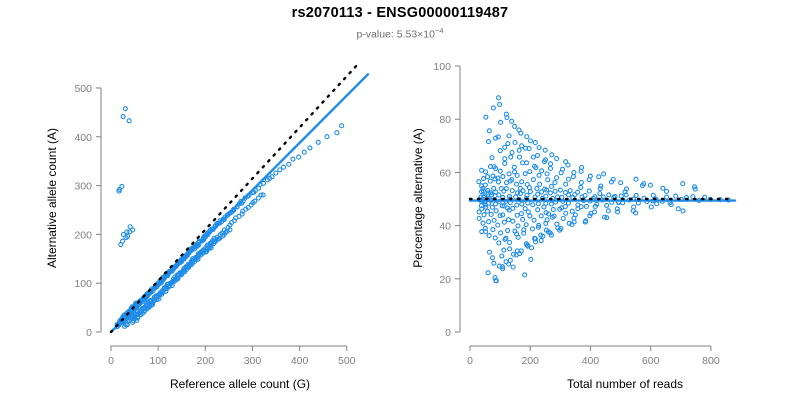 The width and height of the screenshot is (800, 400). What do you see at coordinates (158, 361) in the screenshot?
I see `x-axis-tick-label: 100` at bounding box center [158, 361].